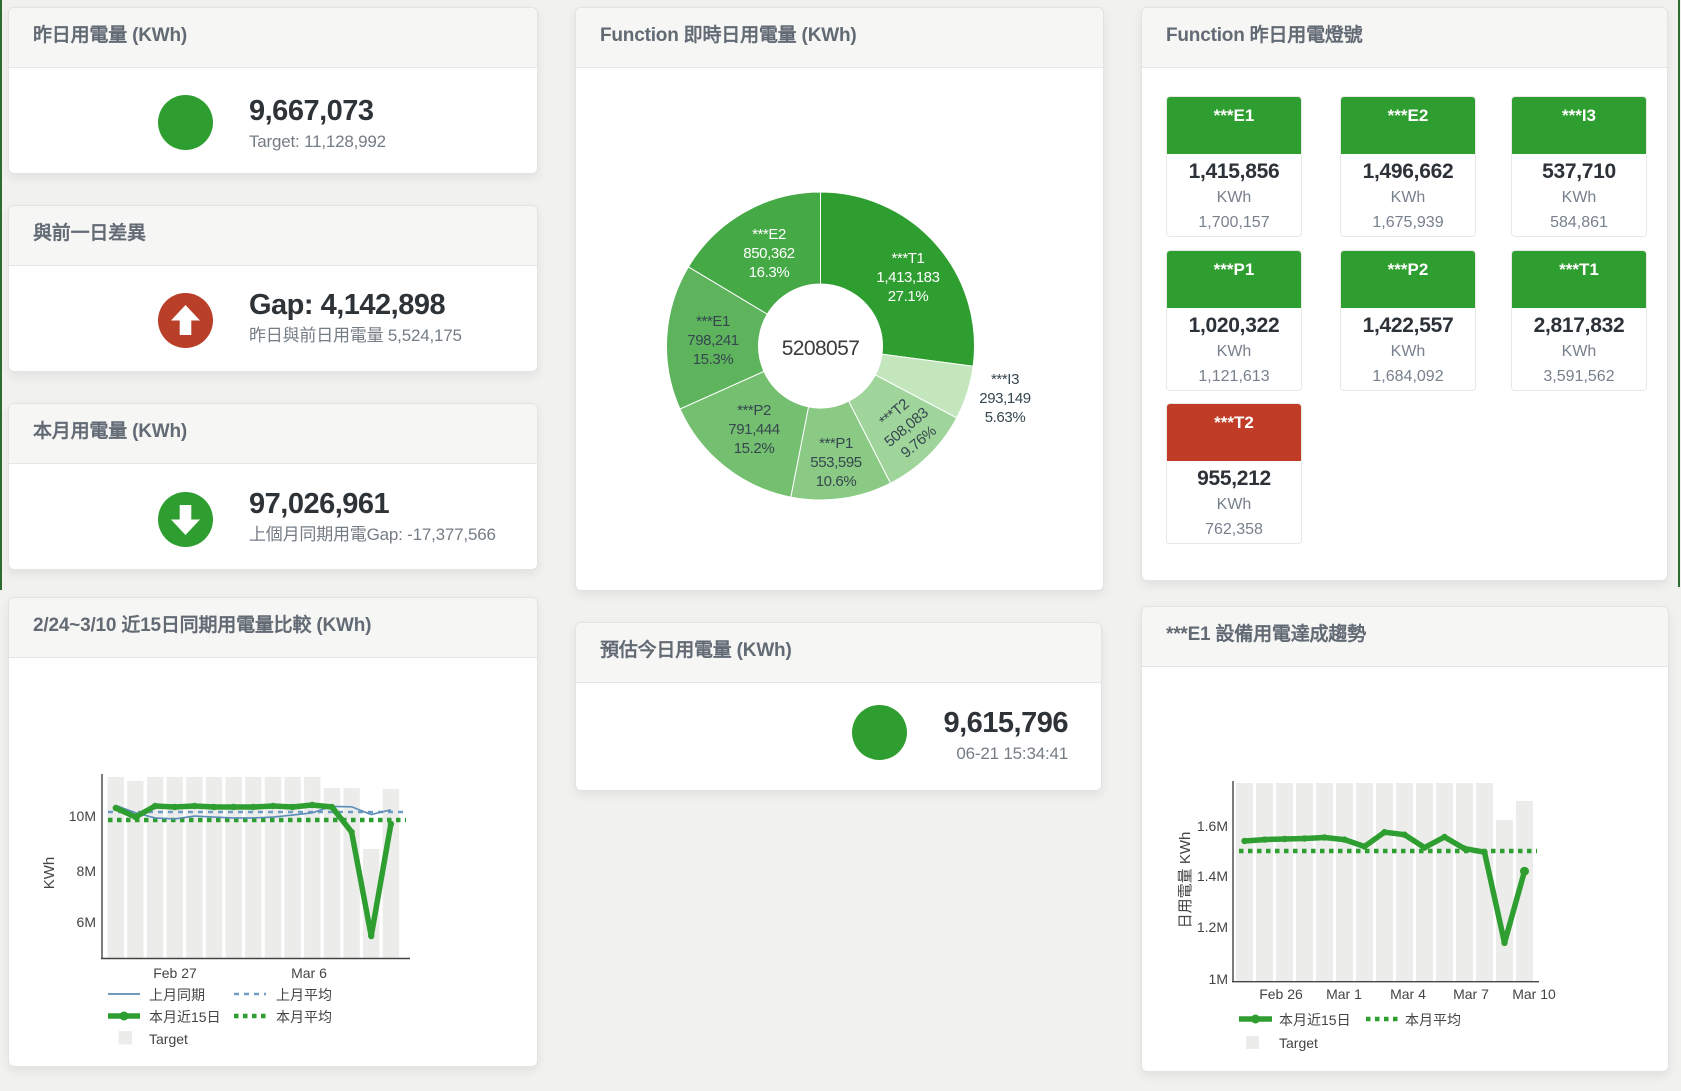 The image size is (1681, 1091). What do you see at coordinates (754, 410) in the screenshot?
I see `svg-text: ***P2` at bounding box center [754, 410].